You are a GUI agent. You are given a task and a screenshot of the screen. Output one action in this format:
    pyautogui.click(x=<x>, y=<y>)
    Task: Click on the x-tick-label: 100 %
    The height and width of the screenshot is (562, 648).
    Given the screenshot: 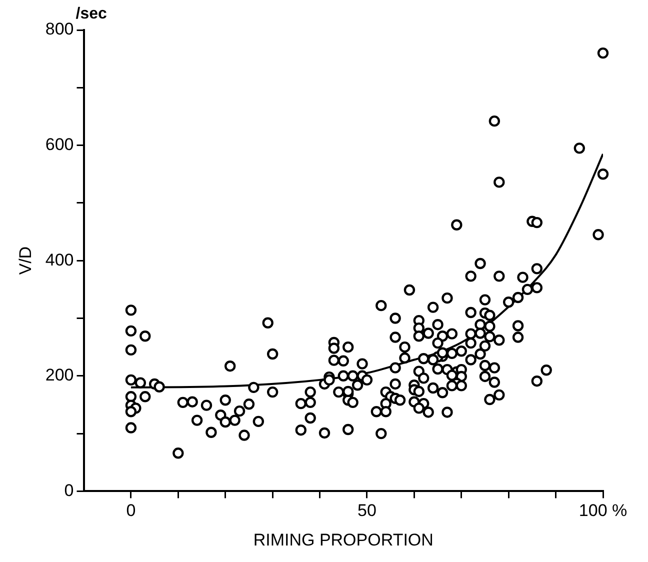 What is the action you would take?
    pyautogui.click(x=603, y=510)
    